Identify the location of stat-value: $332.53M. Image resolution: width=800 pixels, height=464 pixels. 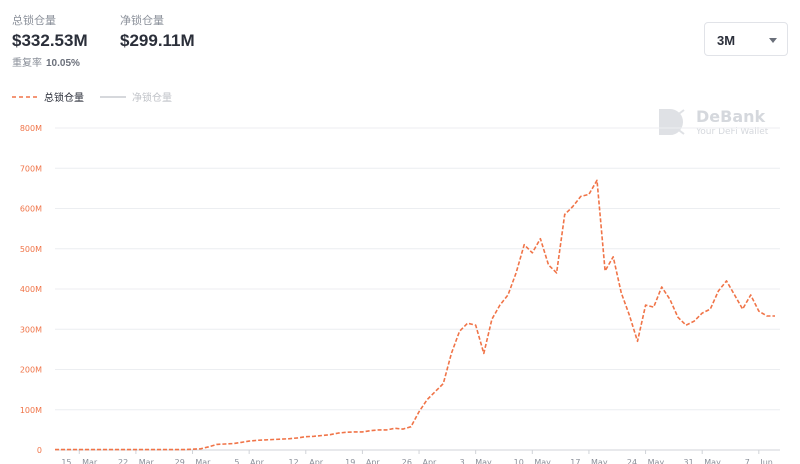
(50, 40).